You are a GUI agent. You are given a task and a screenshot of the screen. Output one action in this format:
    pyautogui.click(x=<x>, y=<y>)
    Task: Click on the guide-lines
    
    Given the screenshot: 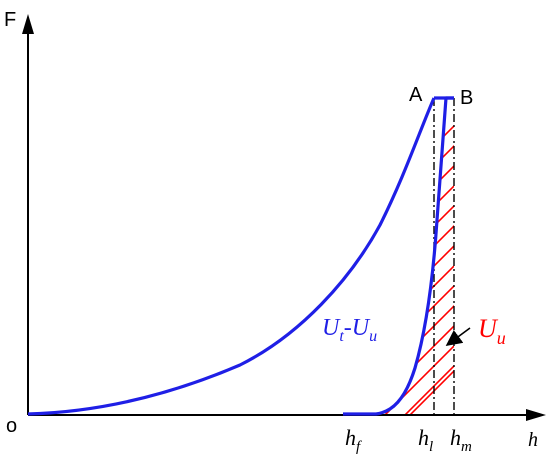 What is the action you would take?
    pyautogui.click(x=444, y=256)
    